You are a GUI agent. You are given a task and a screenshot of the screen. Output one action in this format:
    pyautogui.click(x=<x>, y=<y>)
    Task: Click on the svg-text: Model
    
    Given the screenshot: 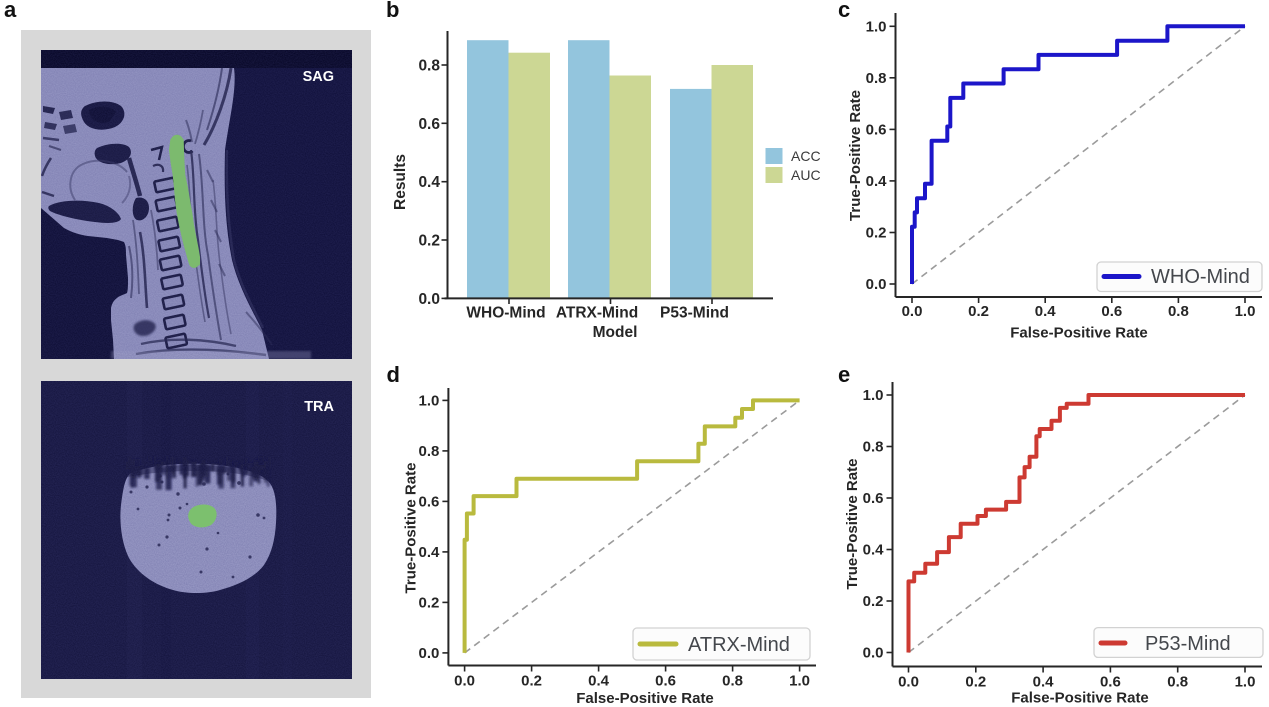 What is the action you would take?
    pyautogui.click(x=615, y=332)
    